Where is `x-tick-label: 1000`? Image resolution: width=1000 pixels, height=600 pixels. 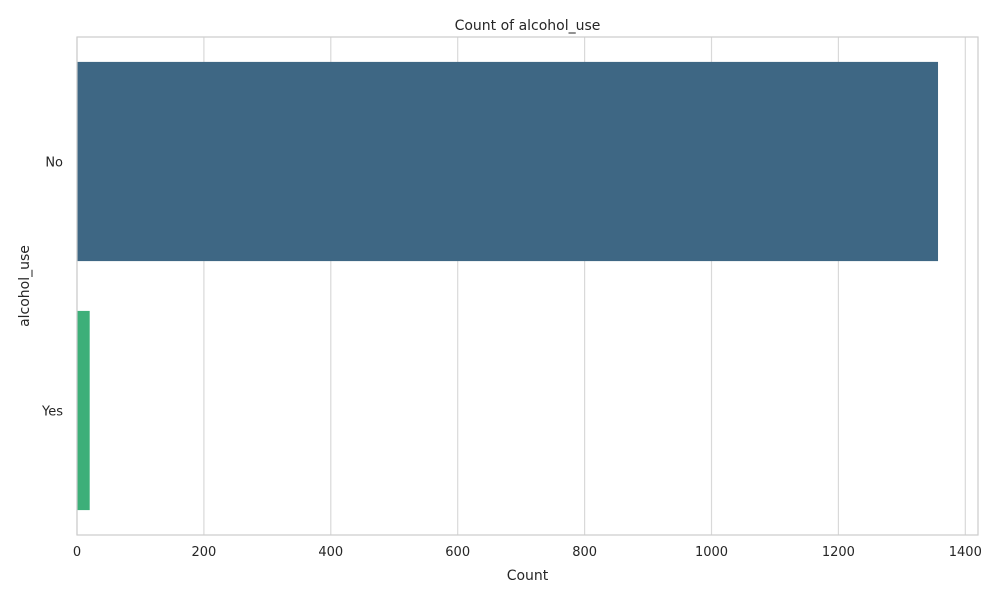
x-tick-label: 1000 is located at coordinates (711, 552).